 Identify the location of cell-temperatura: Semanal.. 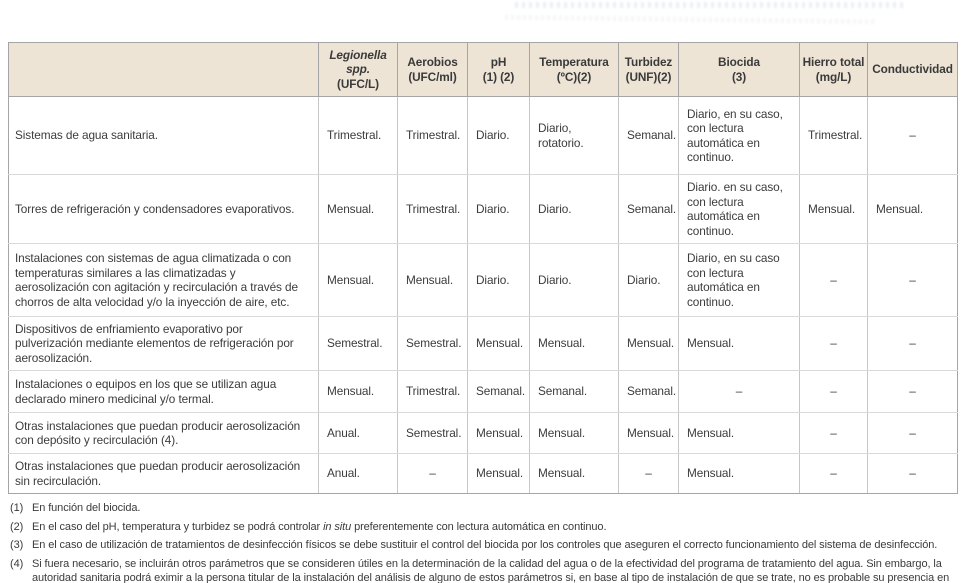
(574, 391).